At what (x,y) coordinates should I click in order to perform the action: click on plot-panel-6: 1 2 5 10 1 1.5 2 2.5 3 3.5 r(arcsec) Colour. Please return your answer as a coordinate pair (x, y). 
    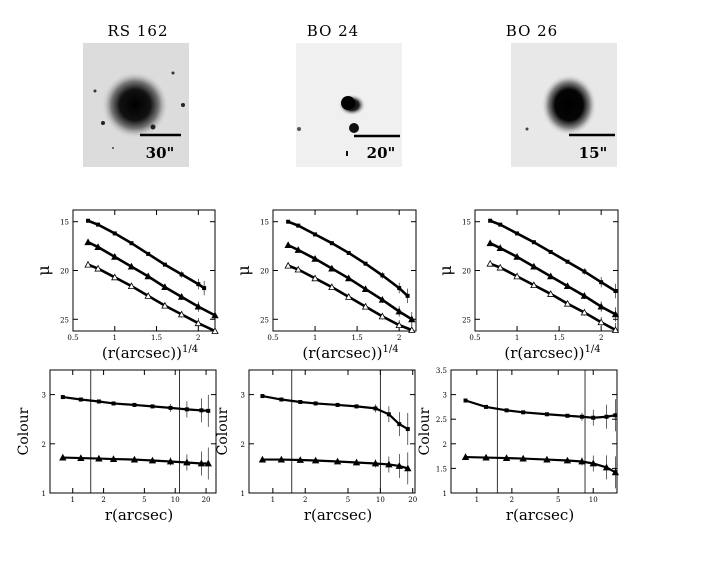
    Looking at the image, I should click on (518, 445).